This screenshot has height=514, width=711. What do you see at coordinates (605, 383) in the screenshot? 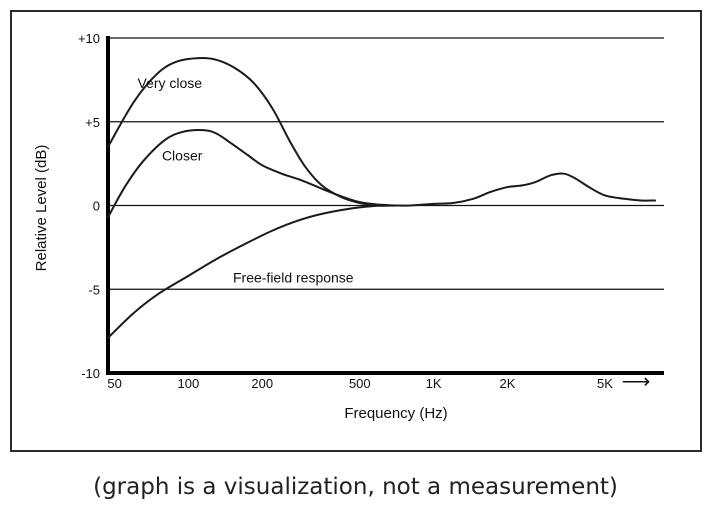
I see `x-tick-label: 5K` at bounding box center [605, 383].